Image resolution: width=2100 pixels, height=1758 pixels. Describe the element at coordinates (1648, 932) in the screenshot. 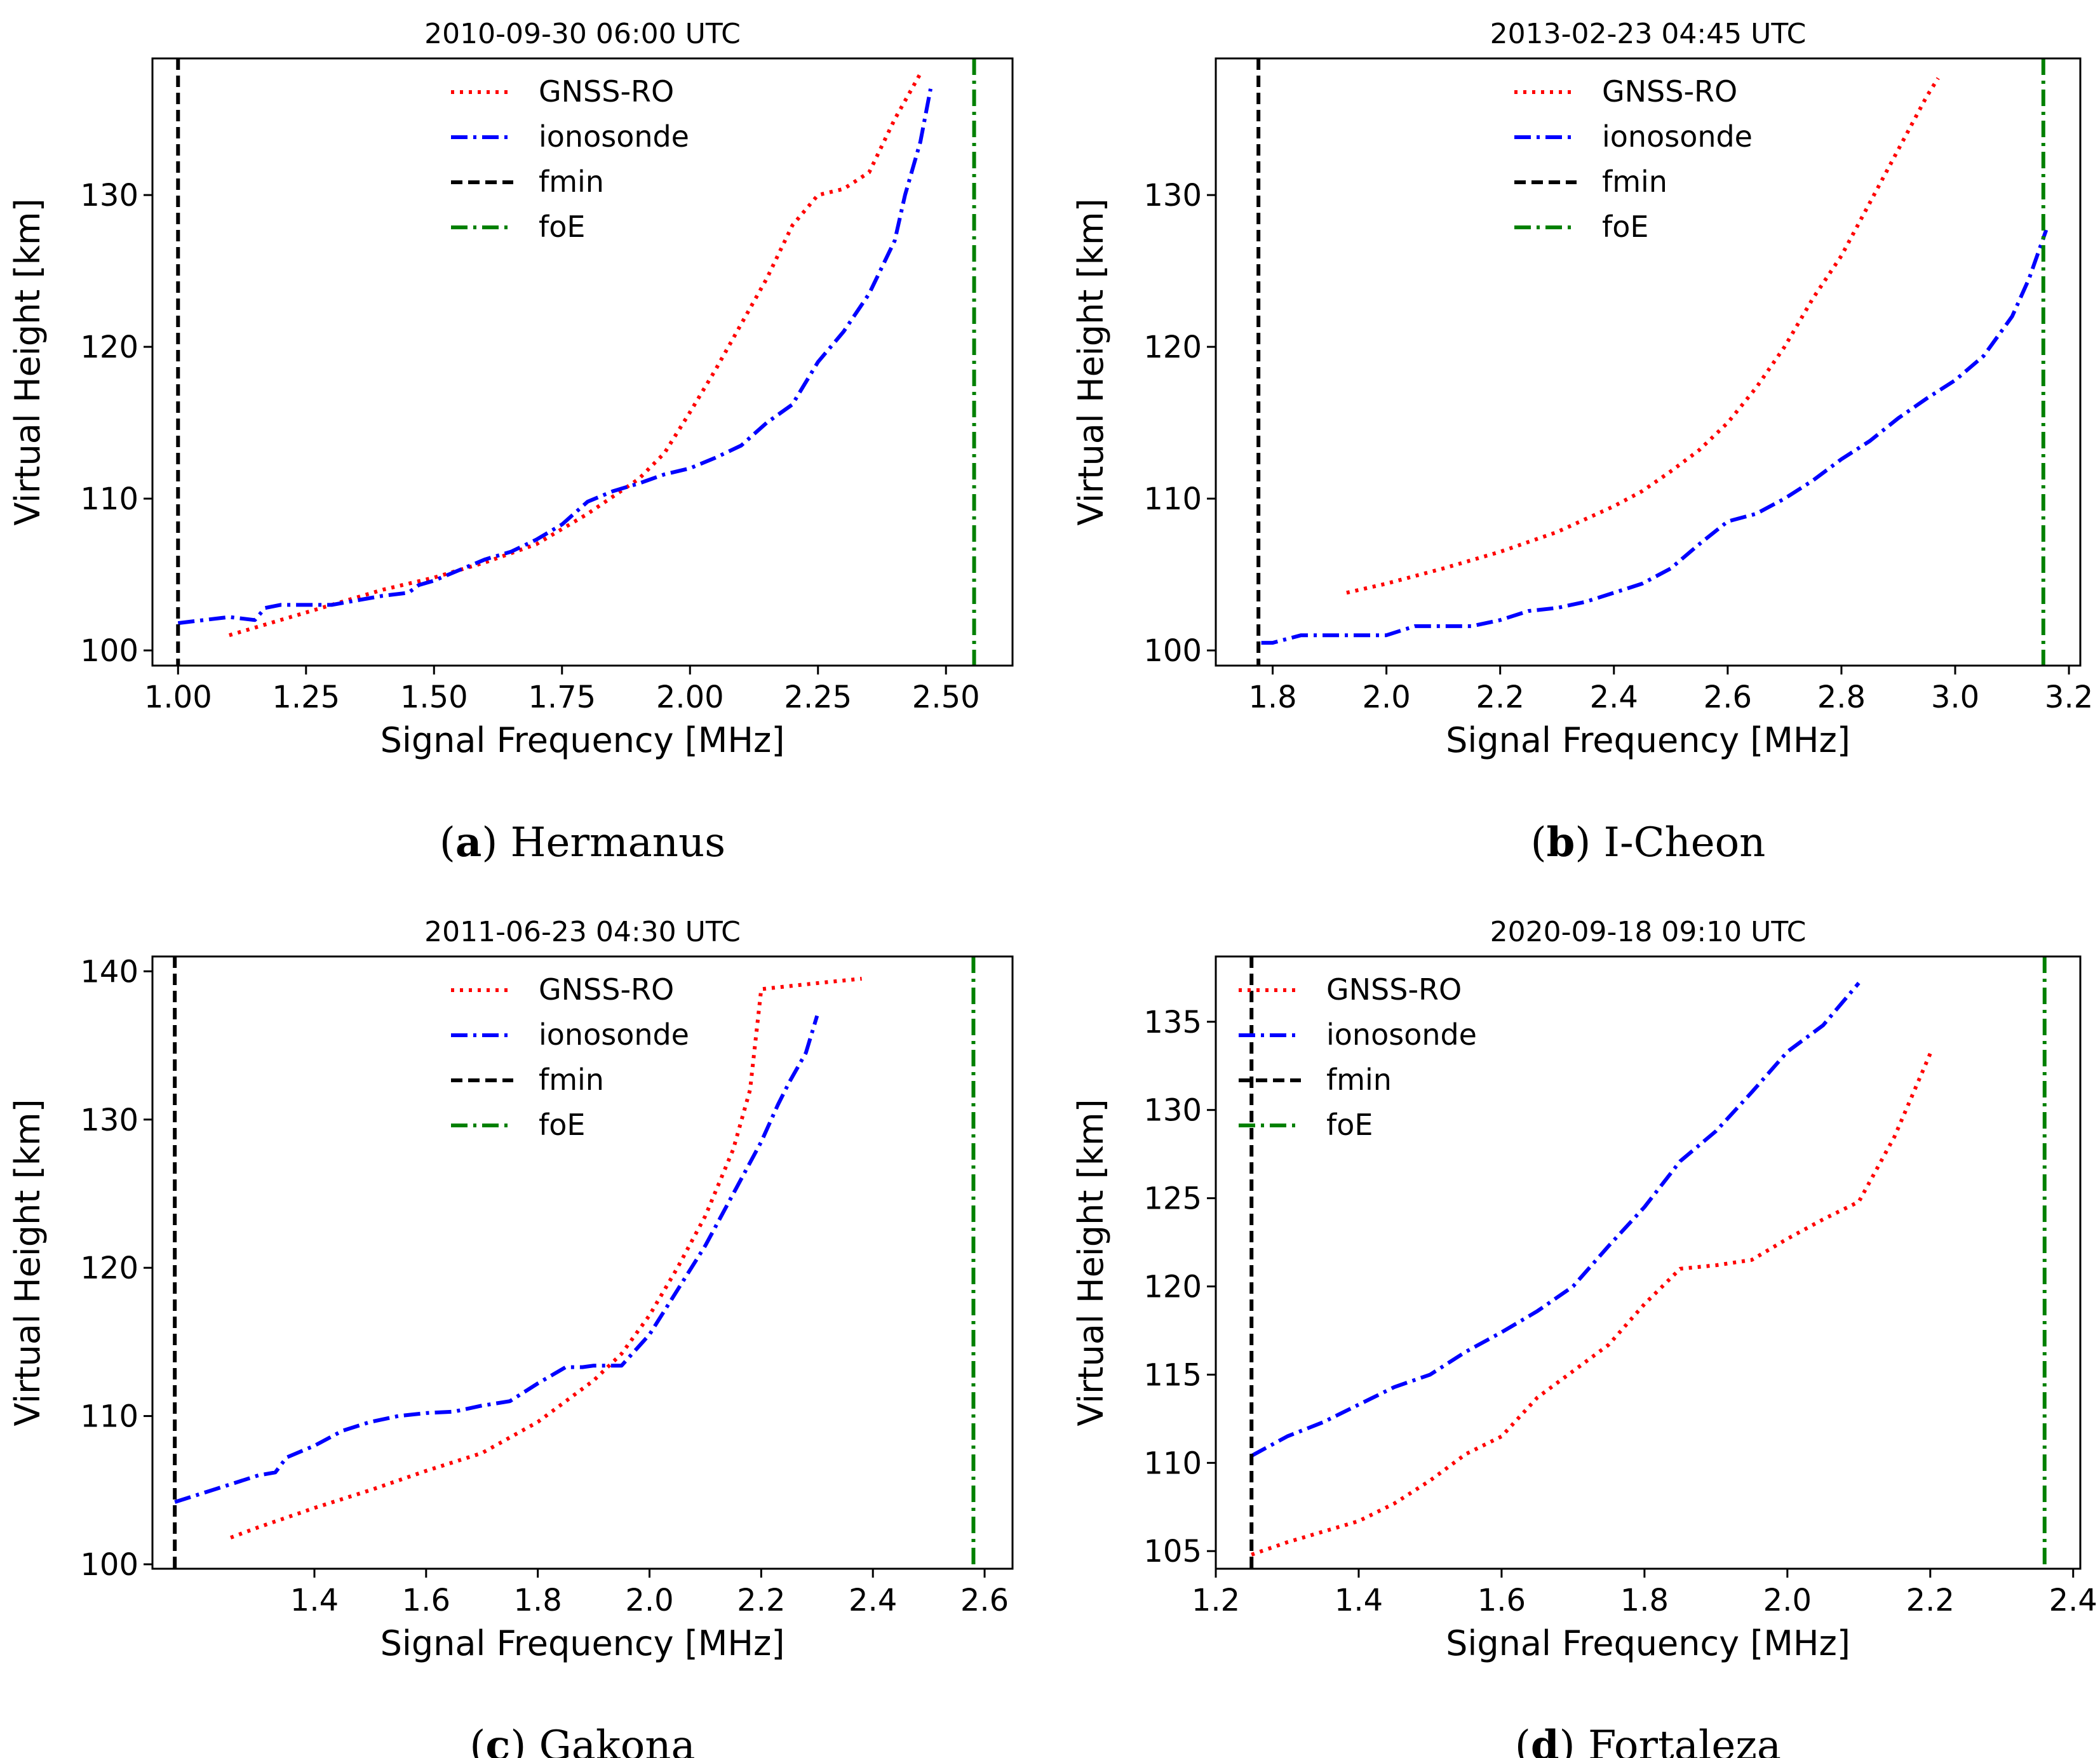

I see `chart-title: 2020-09-18 09:10 UTC` at that location.